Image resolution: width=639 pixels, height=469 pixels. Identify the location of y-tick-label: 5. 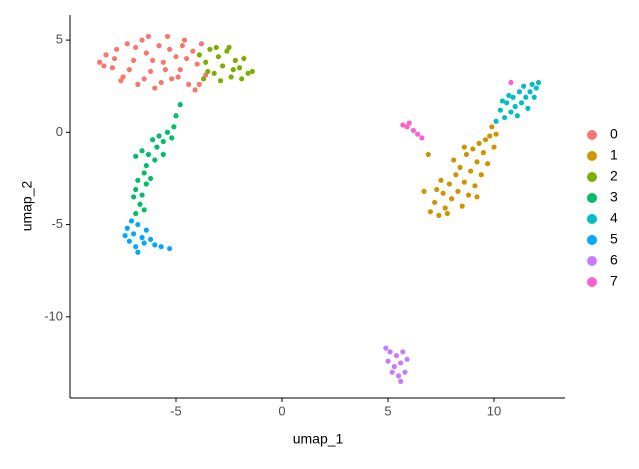
(59, 39).